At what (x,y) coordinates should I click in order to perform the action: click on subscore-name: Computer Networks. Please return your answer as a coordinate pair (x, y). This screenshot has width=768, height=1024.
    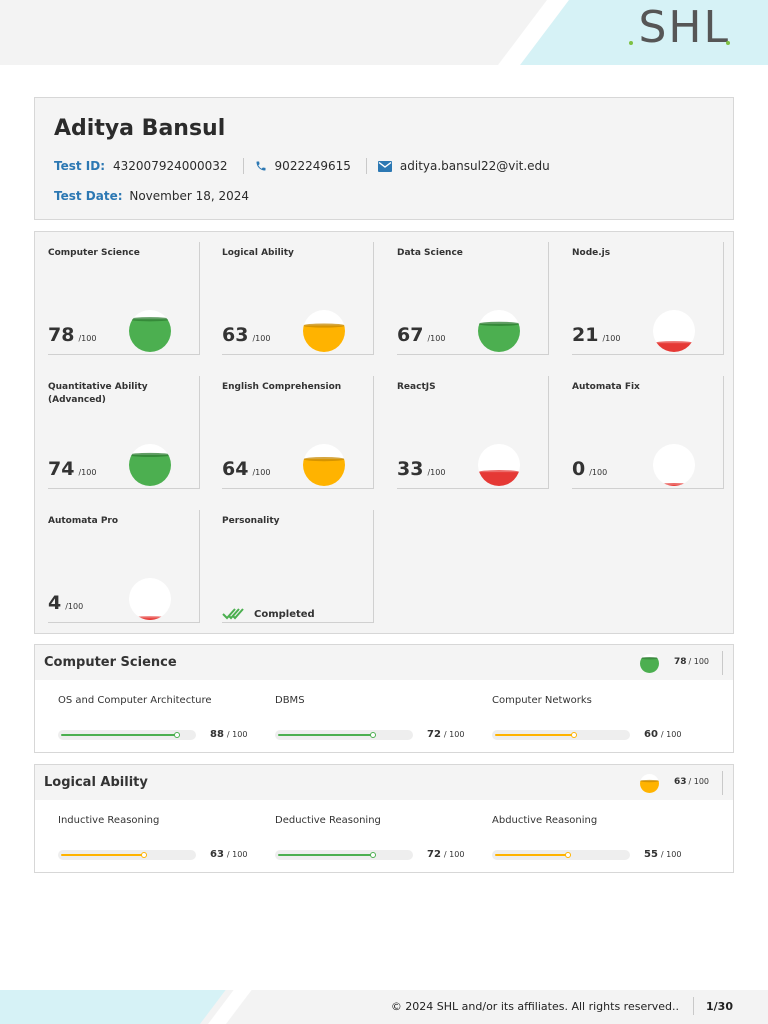
    Looking at the image, I should click on (542, 700).